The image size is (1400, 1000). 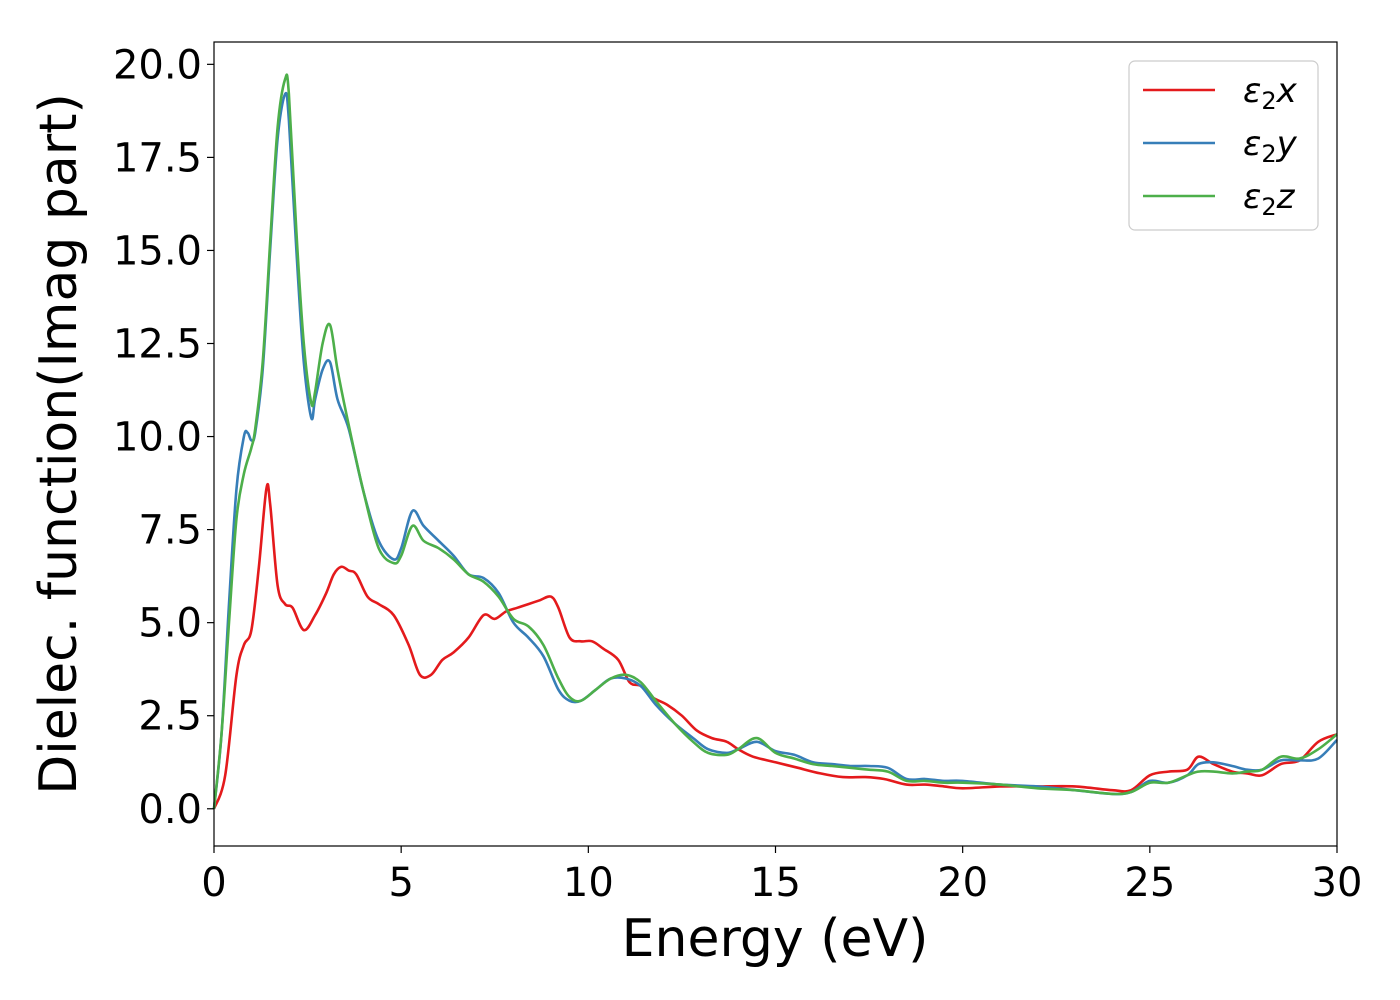 I want to click on x-axis-label: Energy (eV), so click(x=775, y=939).